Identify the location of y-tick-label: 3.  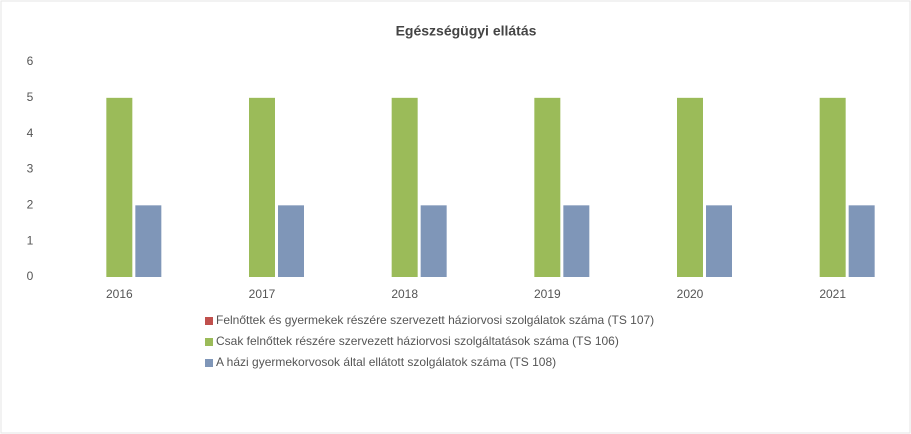
(30, 169).